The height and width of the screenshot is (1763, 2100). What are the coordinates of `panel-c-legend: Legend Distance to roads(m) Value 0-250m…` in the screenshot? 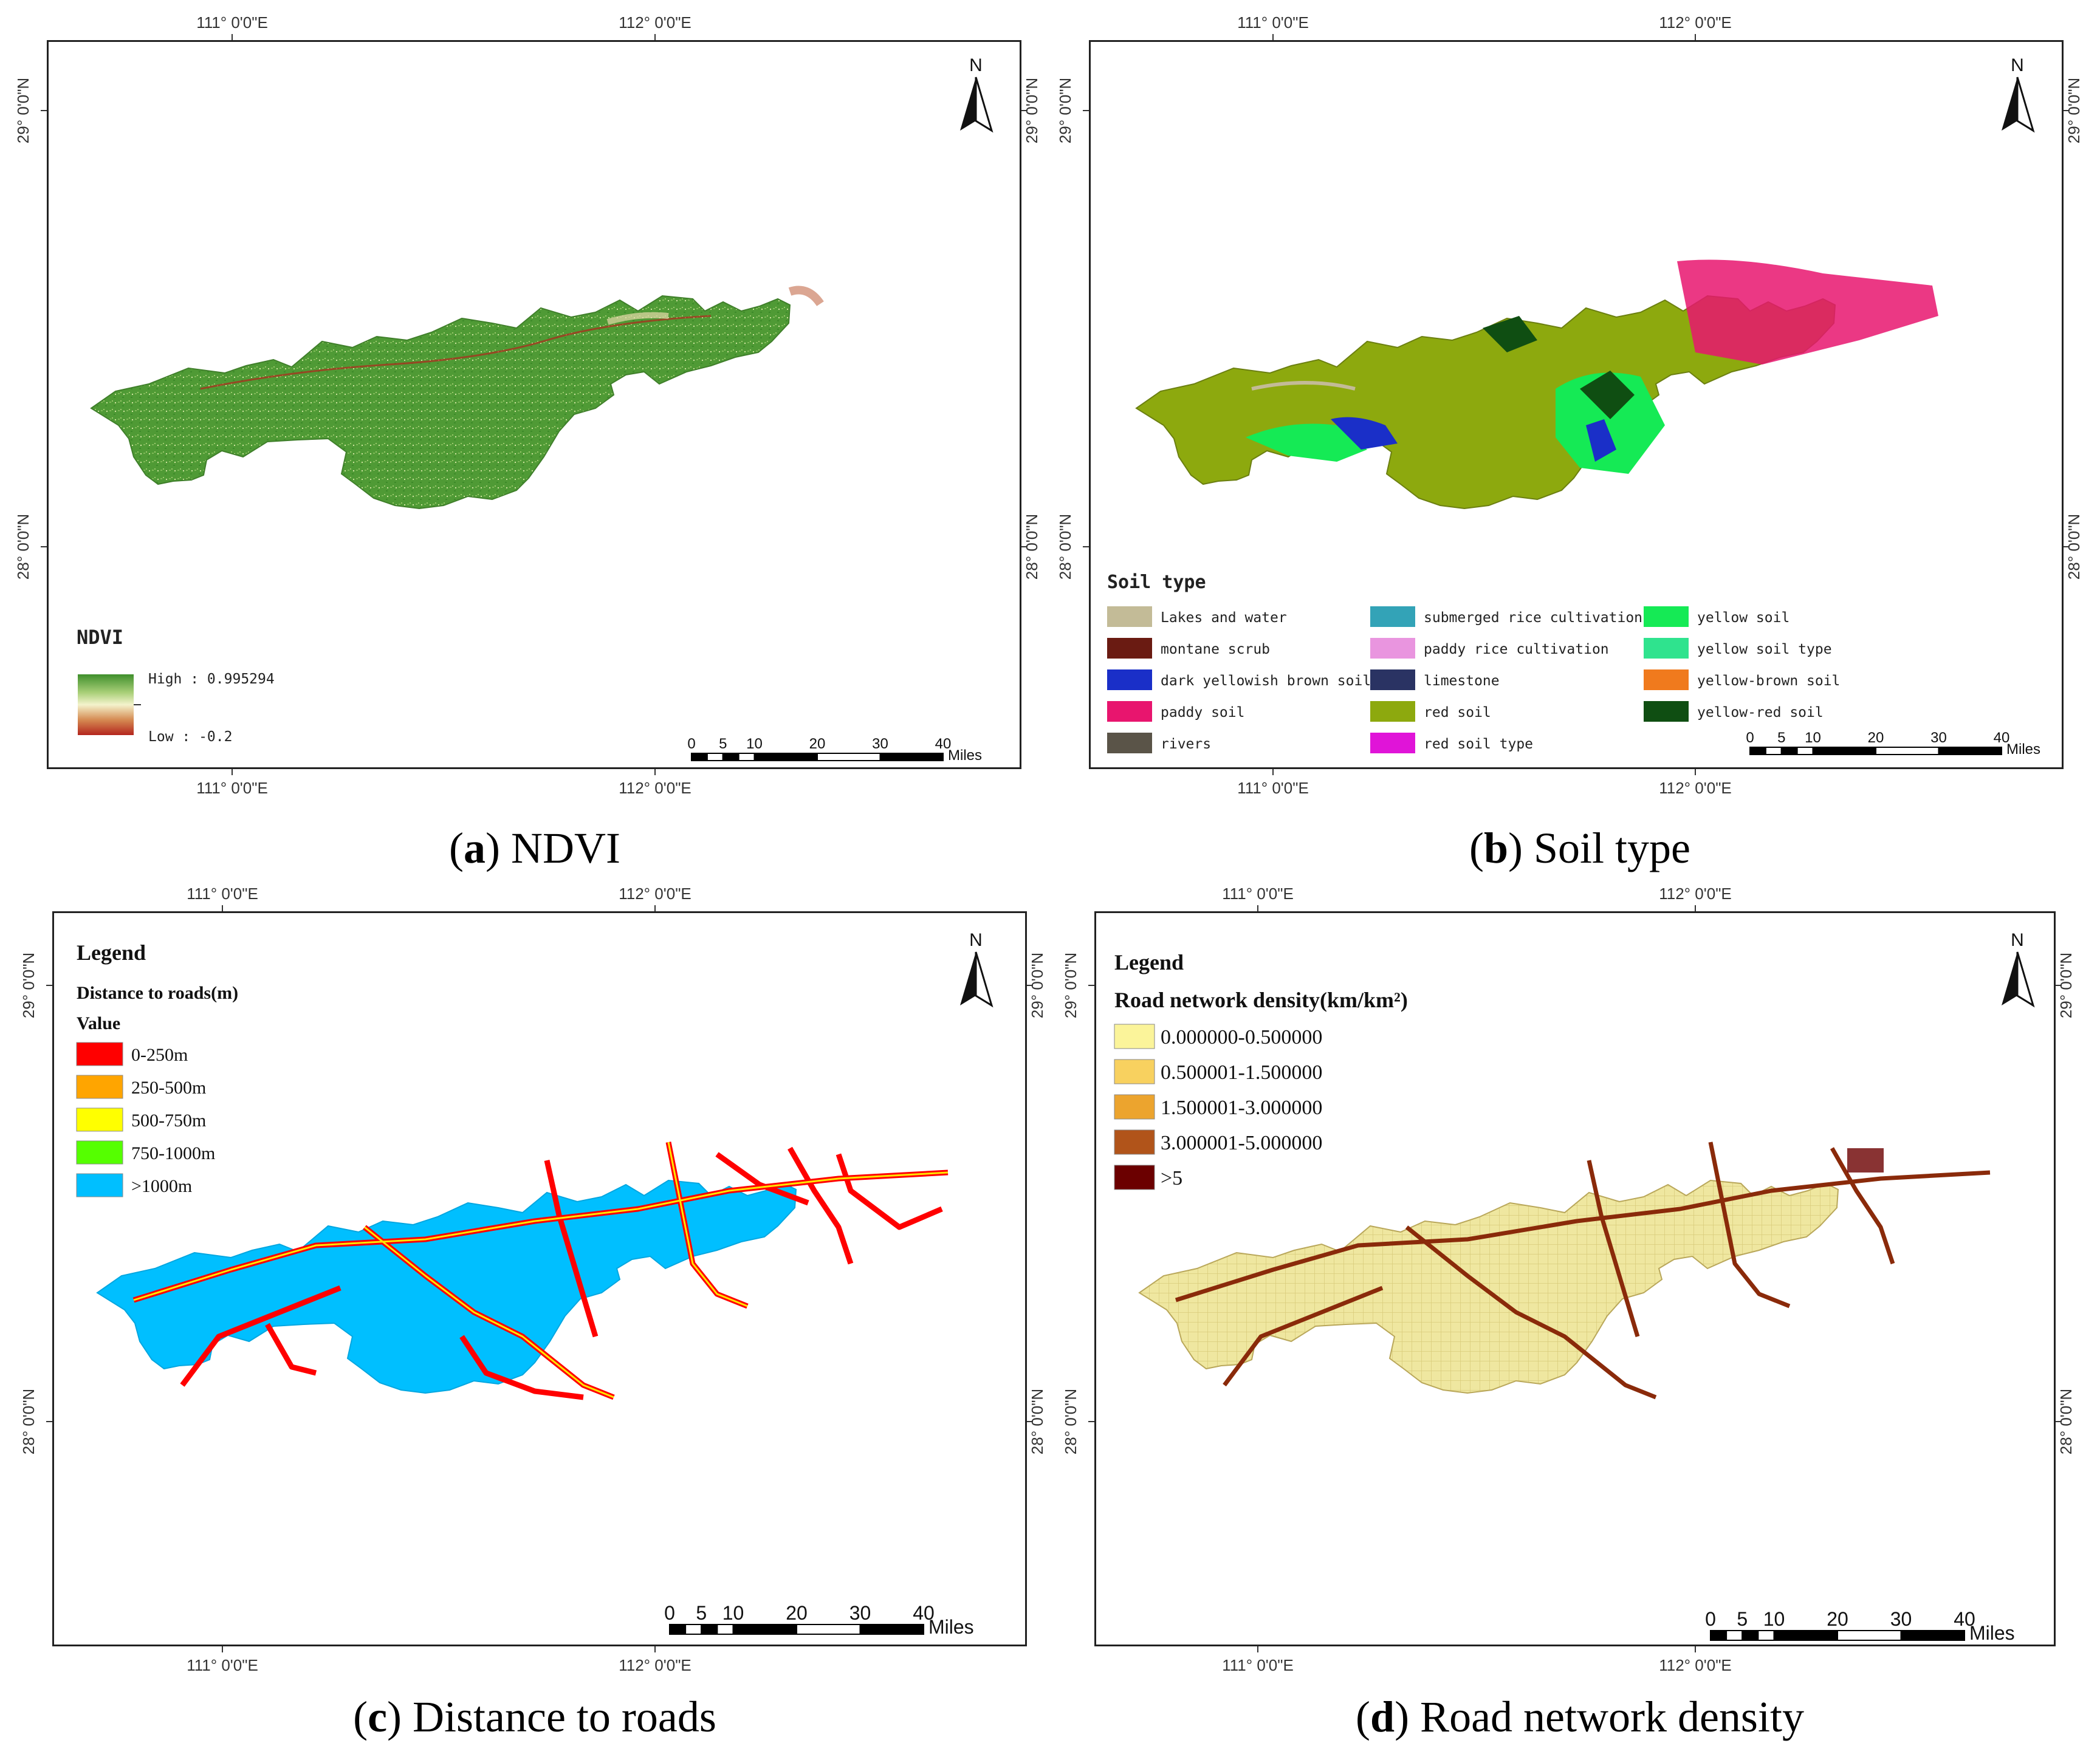 It's located at (157, 1068).